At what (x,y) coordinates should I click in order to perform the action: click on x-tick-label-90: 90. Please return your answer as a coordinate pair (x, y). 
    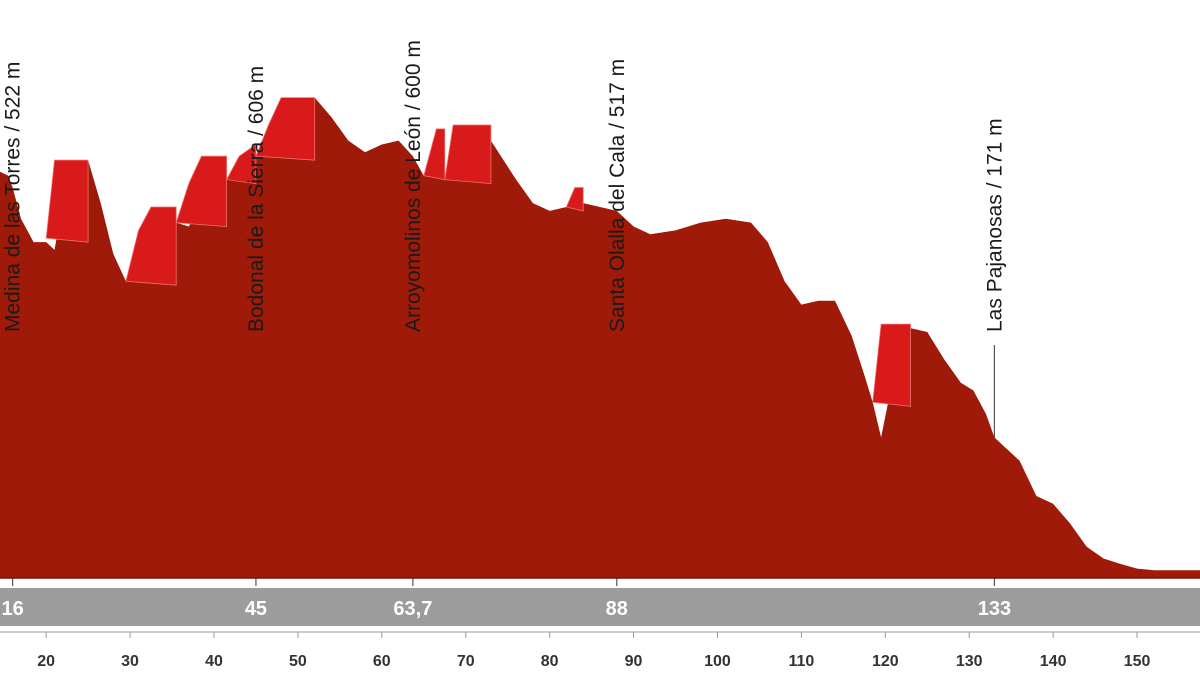
    Looking at the image, I should click on (634, 661).